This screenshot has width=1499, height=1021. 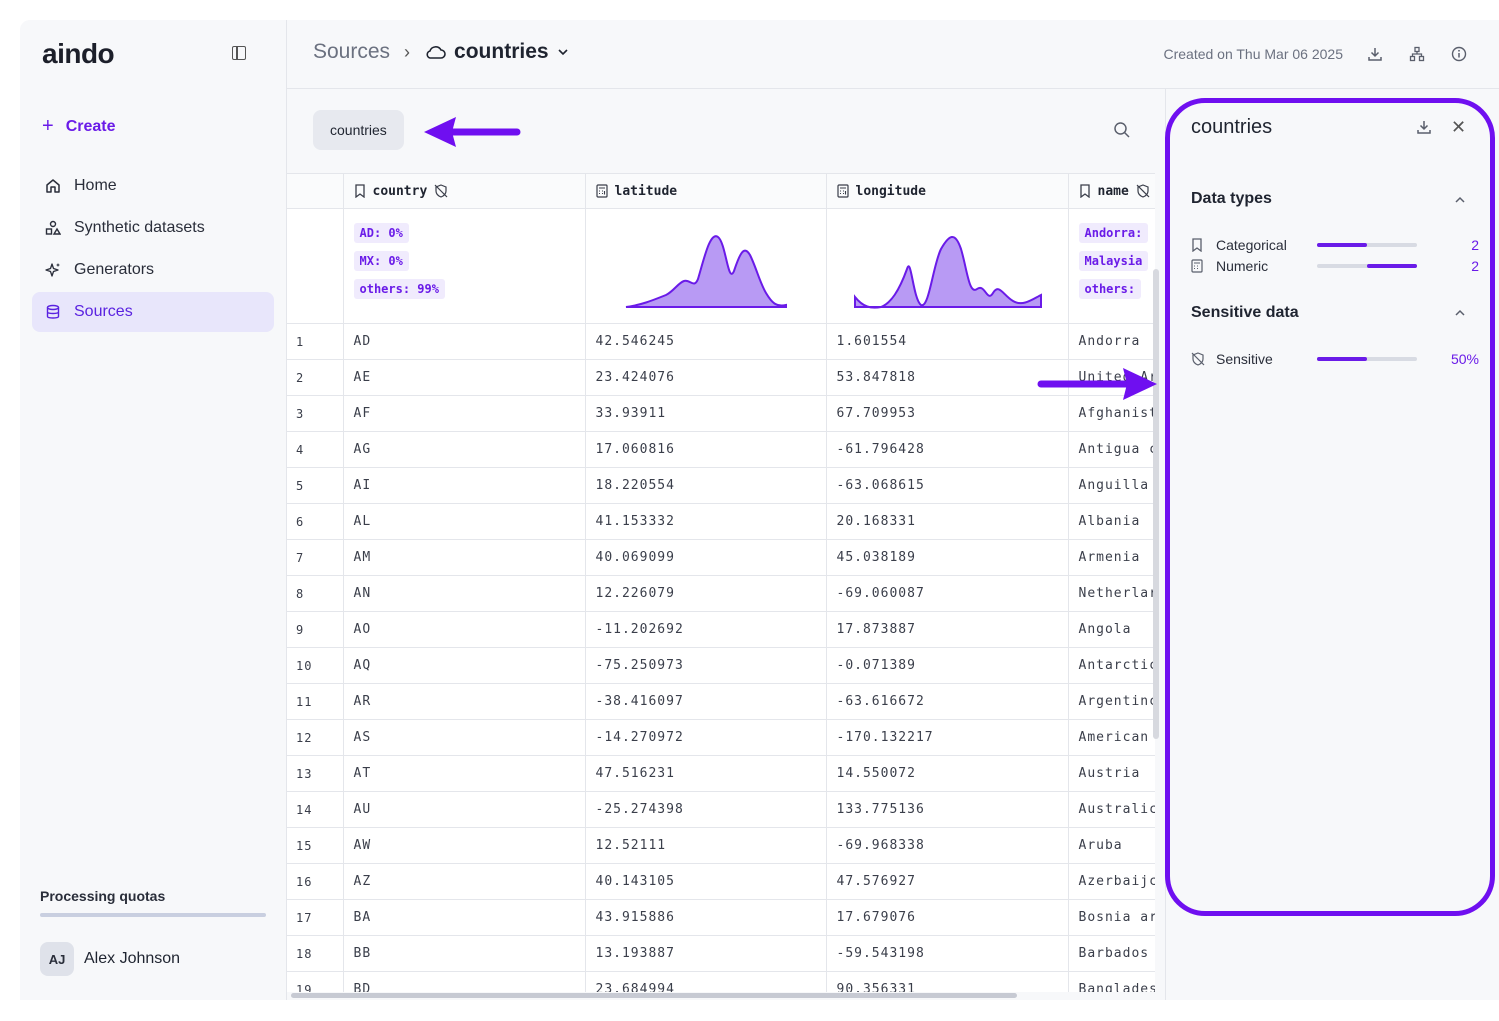 What do you see at coordinates (654, 995) in the screenshot?
I see `horizontal-scrollbar` at bounding box center [654, 995].